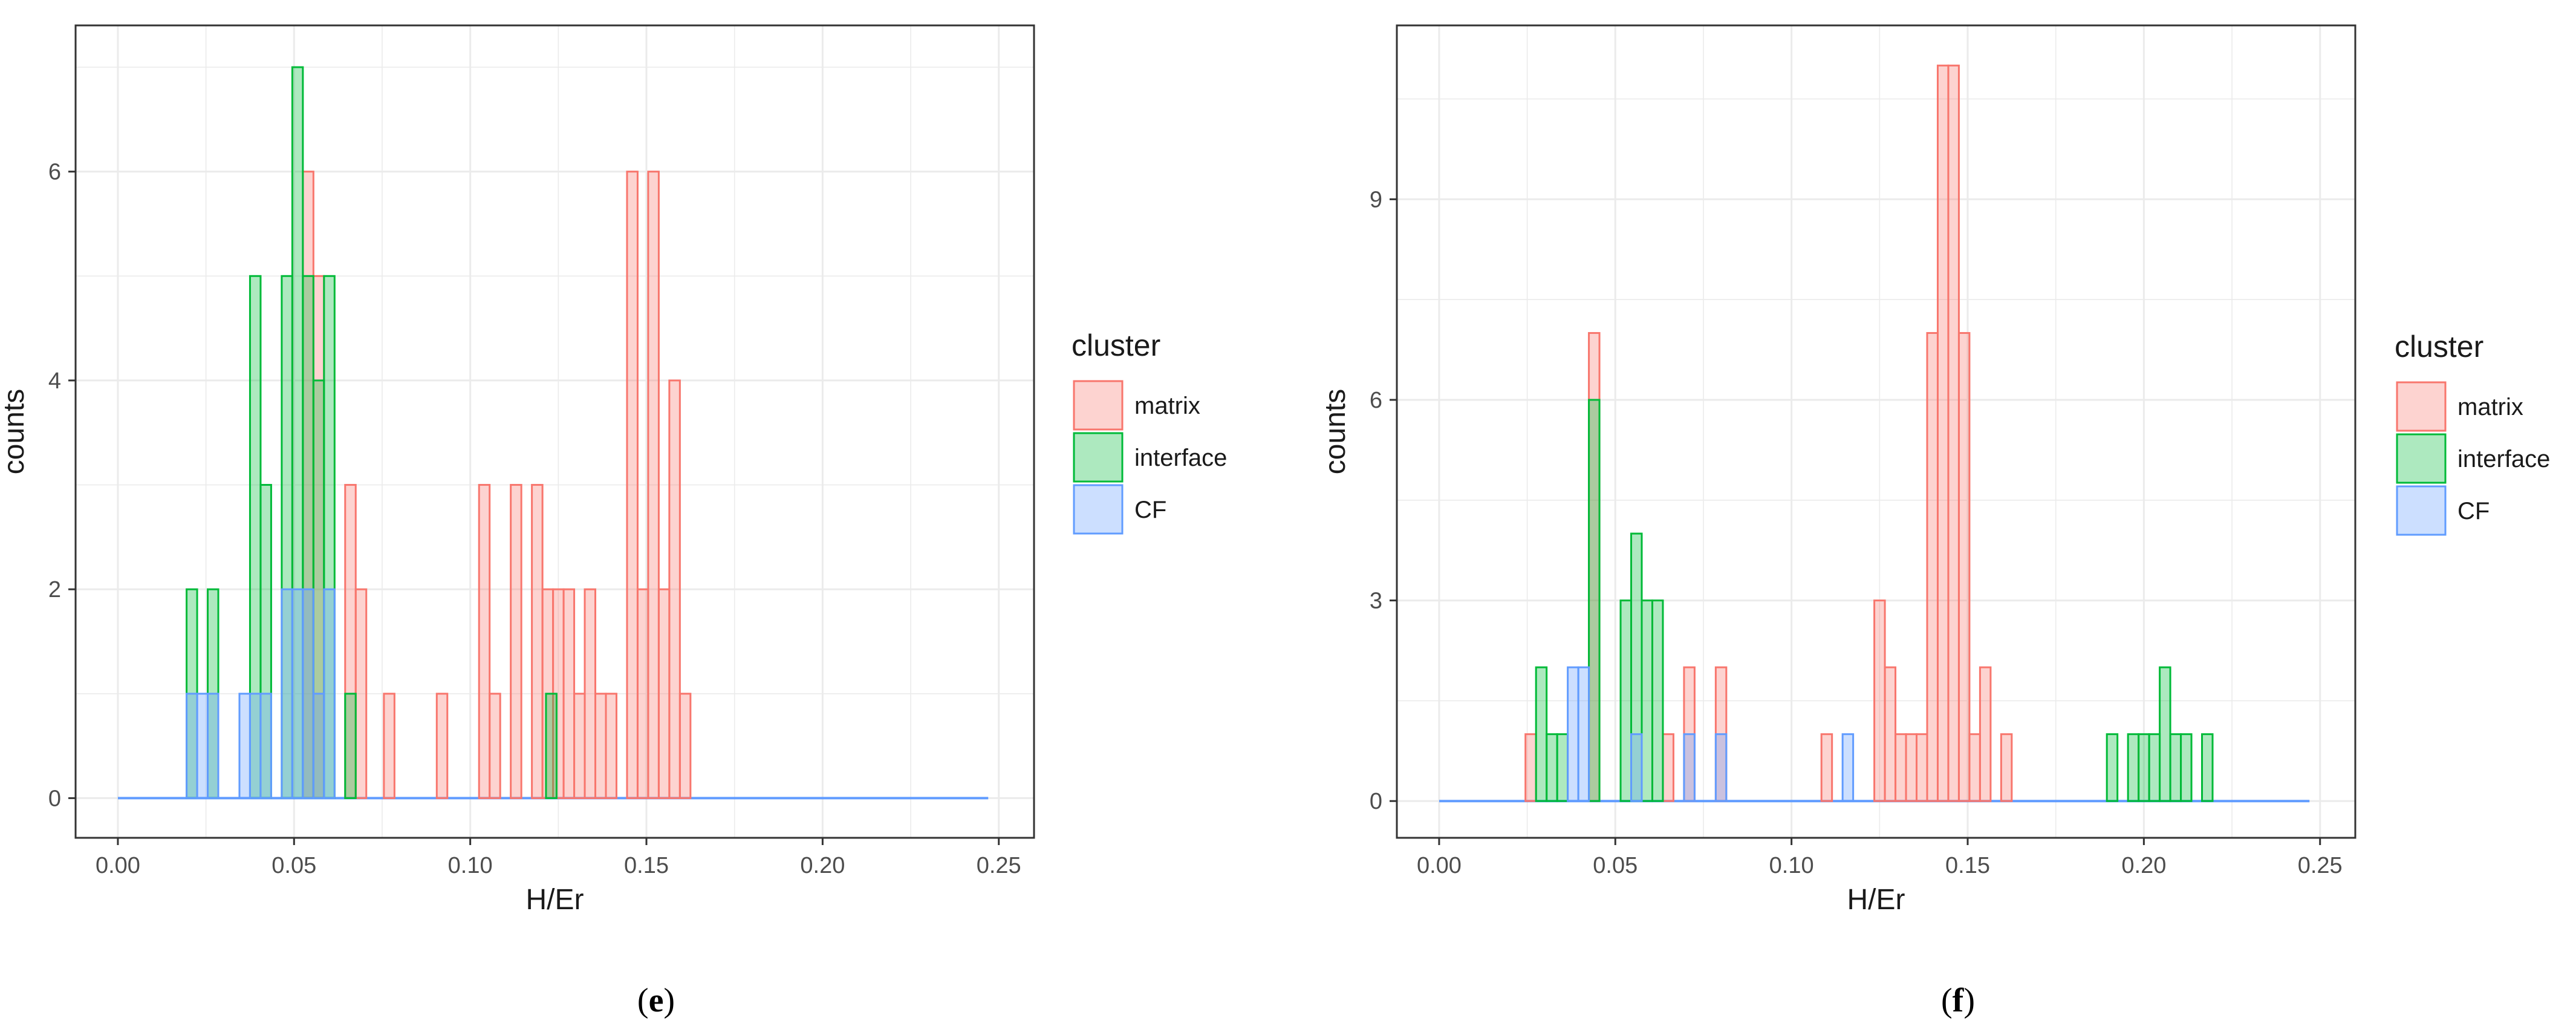 The height and width of the screenshot is (1032, 2576). What do you see at coordinates (1098, 405) in the screenshot?
I see `legend-key-matrix` at bounding box center [1098, 405].